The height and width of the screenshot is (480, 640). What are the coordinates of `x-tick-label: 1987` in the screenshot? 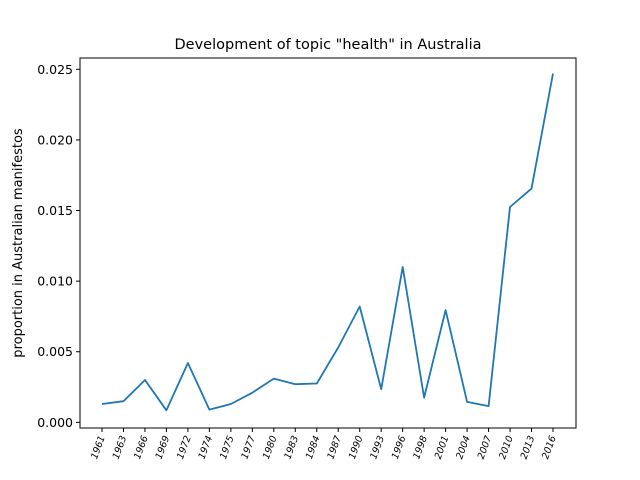 It's located at (334, 447).